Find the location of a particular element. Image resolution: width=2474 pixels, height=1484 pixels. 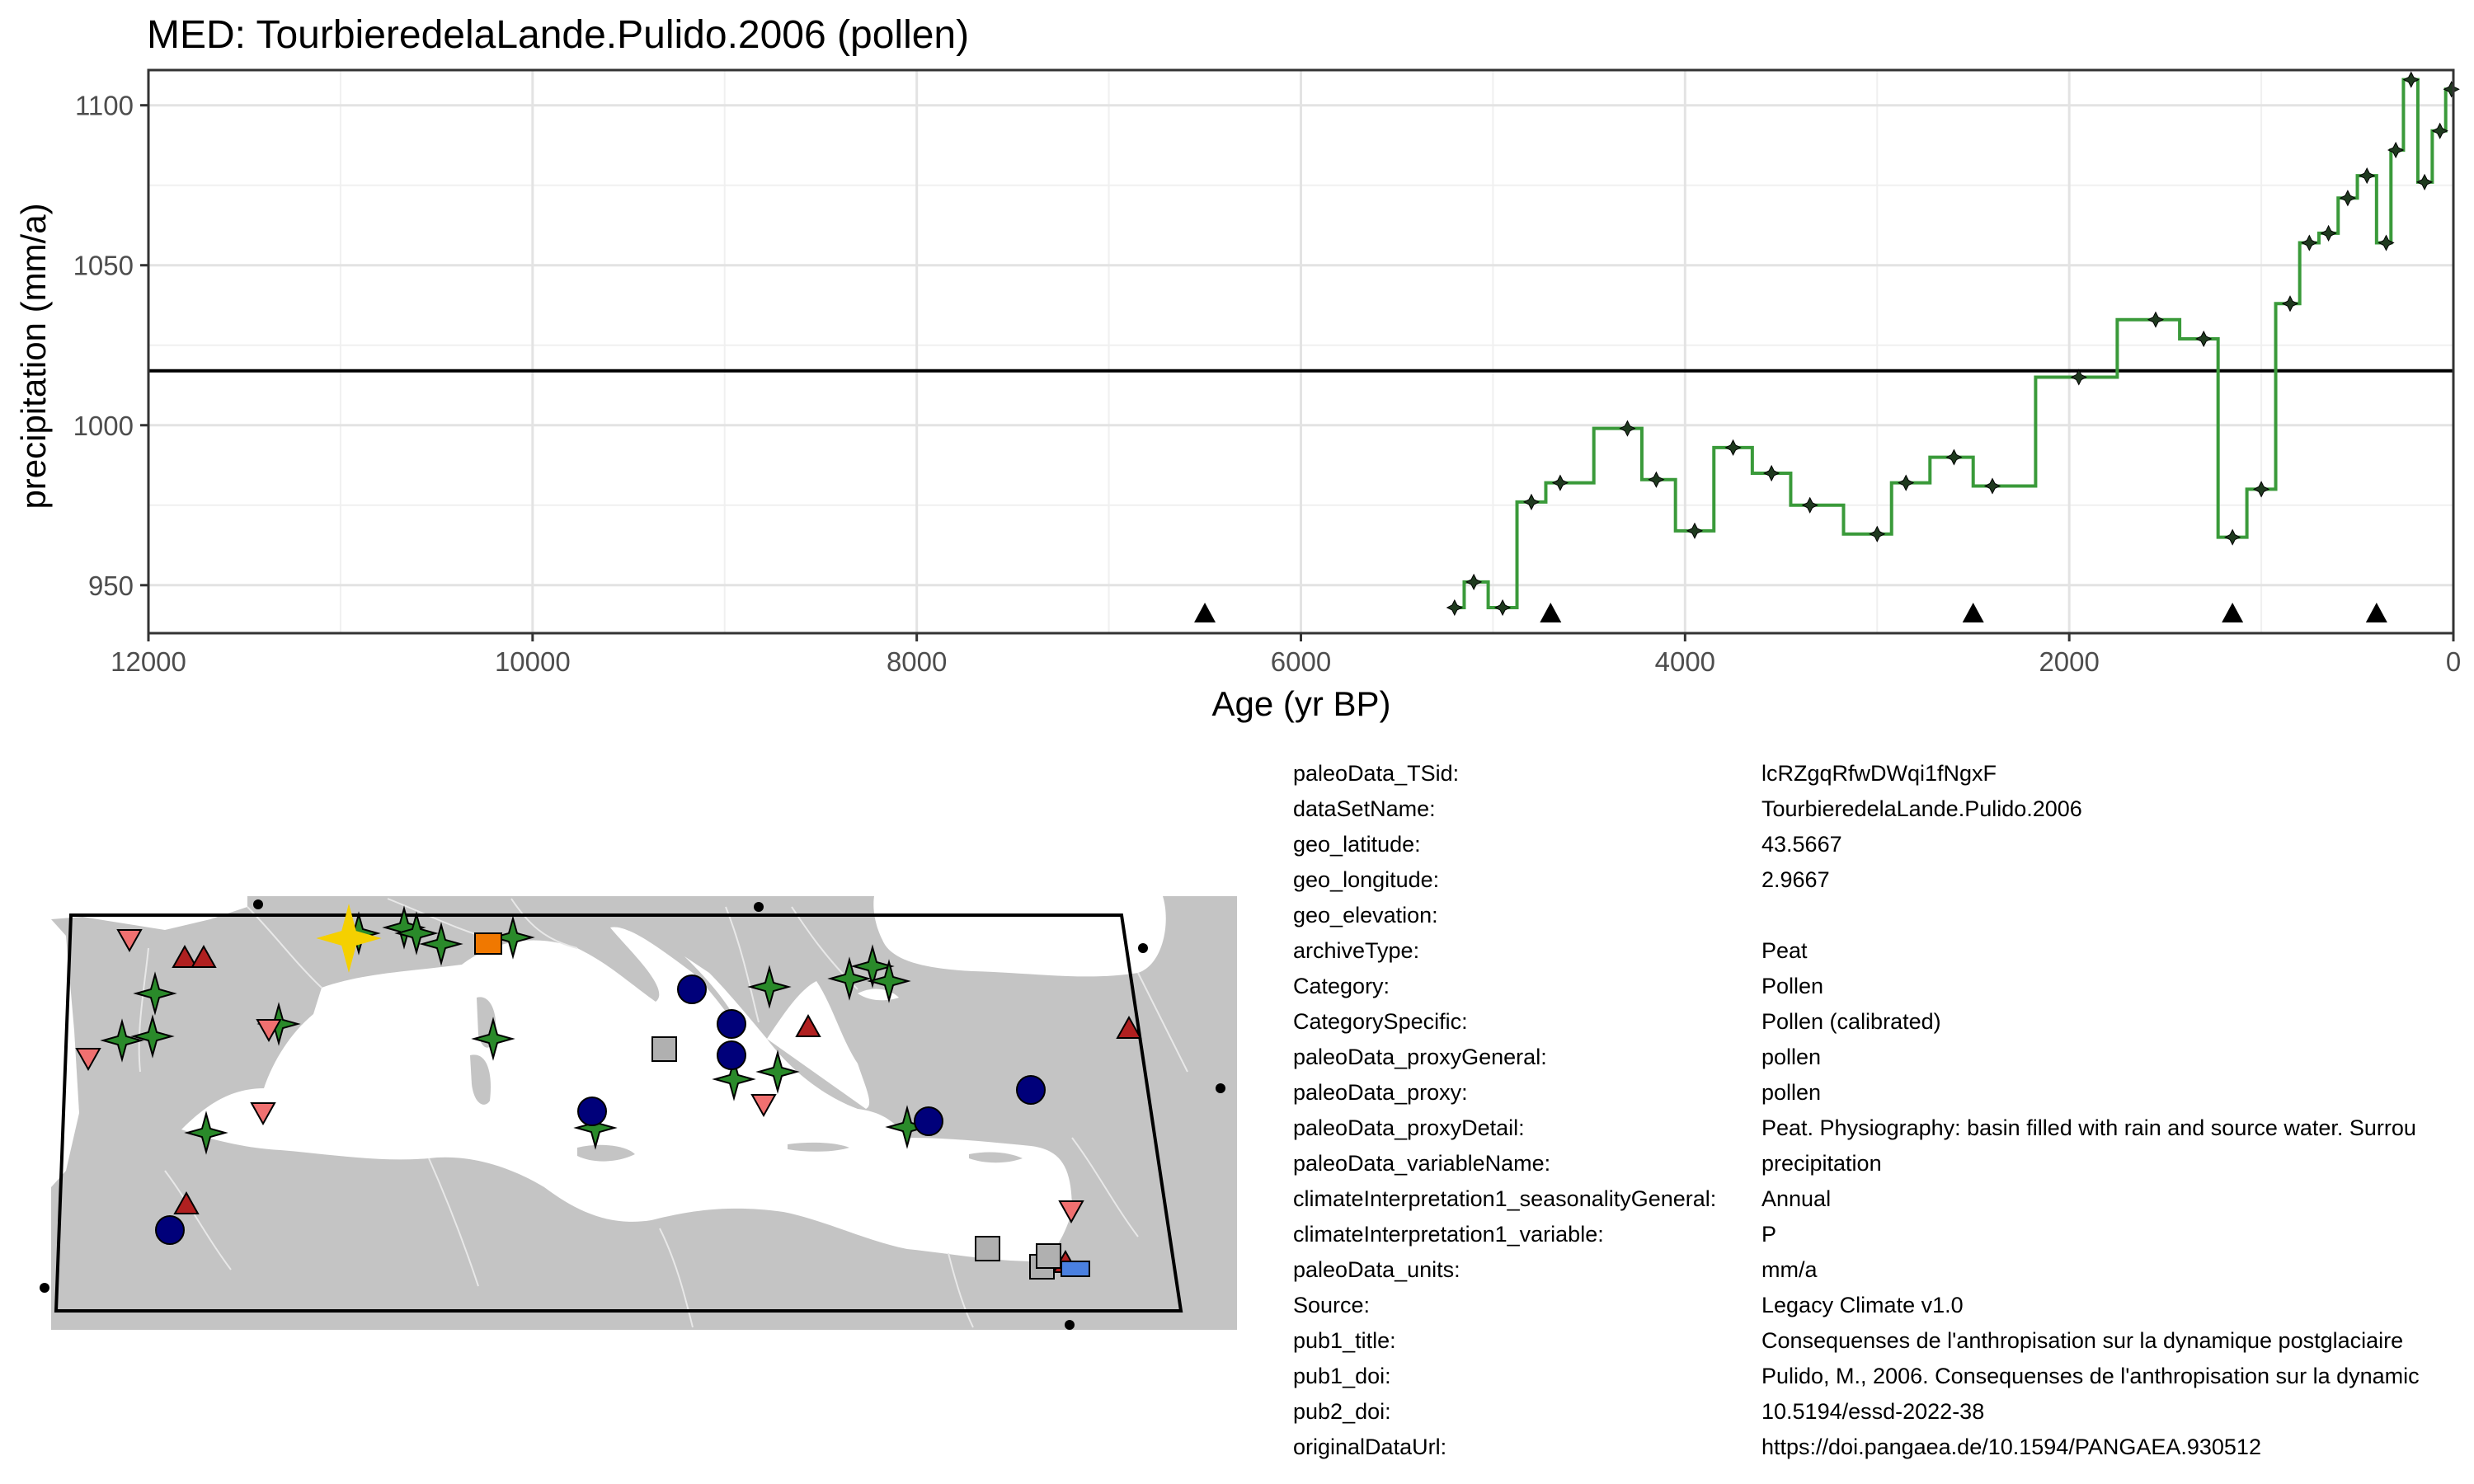

metadata-key: geo_longitude: is located at coordinates (1366, 879).